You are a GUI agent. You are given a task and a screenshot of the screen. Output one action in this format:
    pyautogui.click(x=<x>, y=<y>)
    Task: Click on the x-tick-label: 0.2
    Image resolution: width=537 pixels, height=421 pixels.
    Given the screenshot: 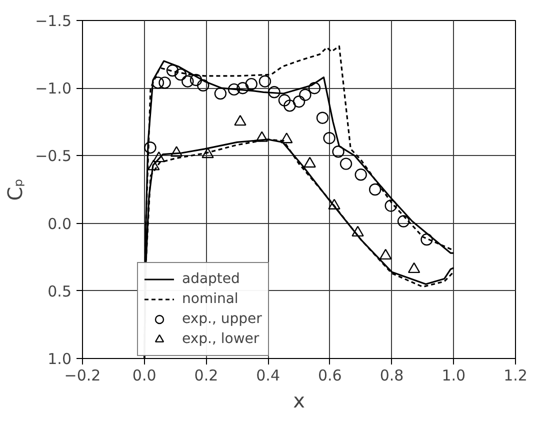 What is the action you would take?
    pyautogui.click(x=206, y=375)
    